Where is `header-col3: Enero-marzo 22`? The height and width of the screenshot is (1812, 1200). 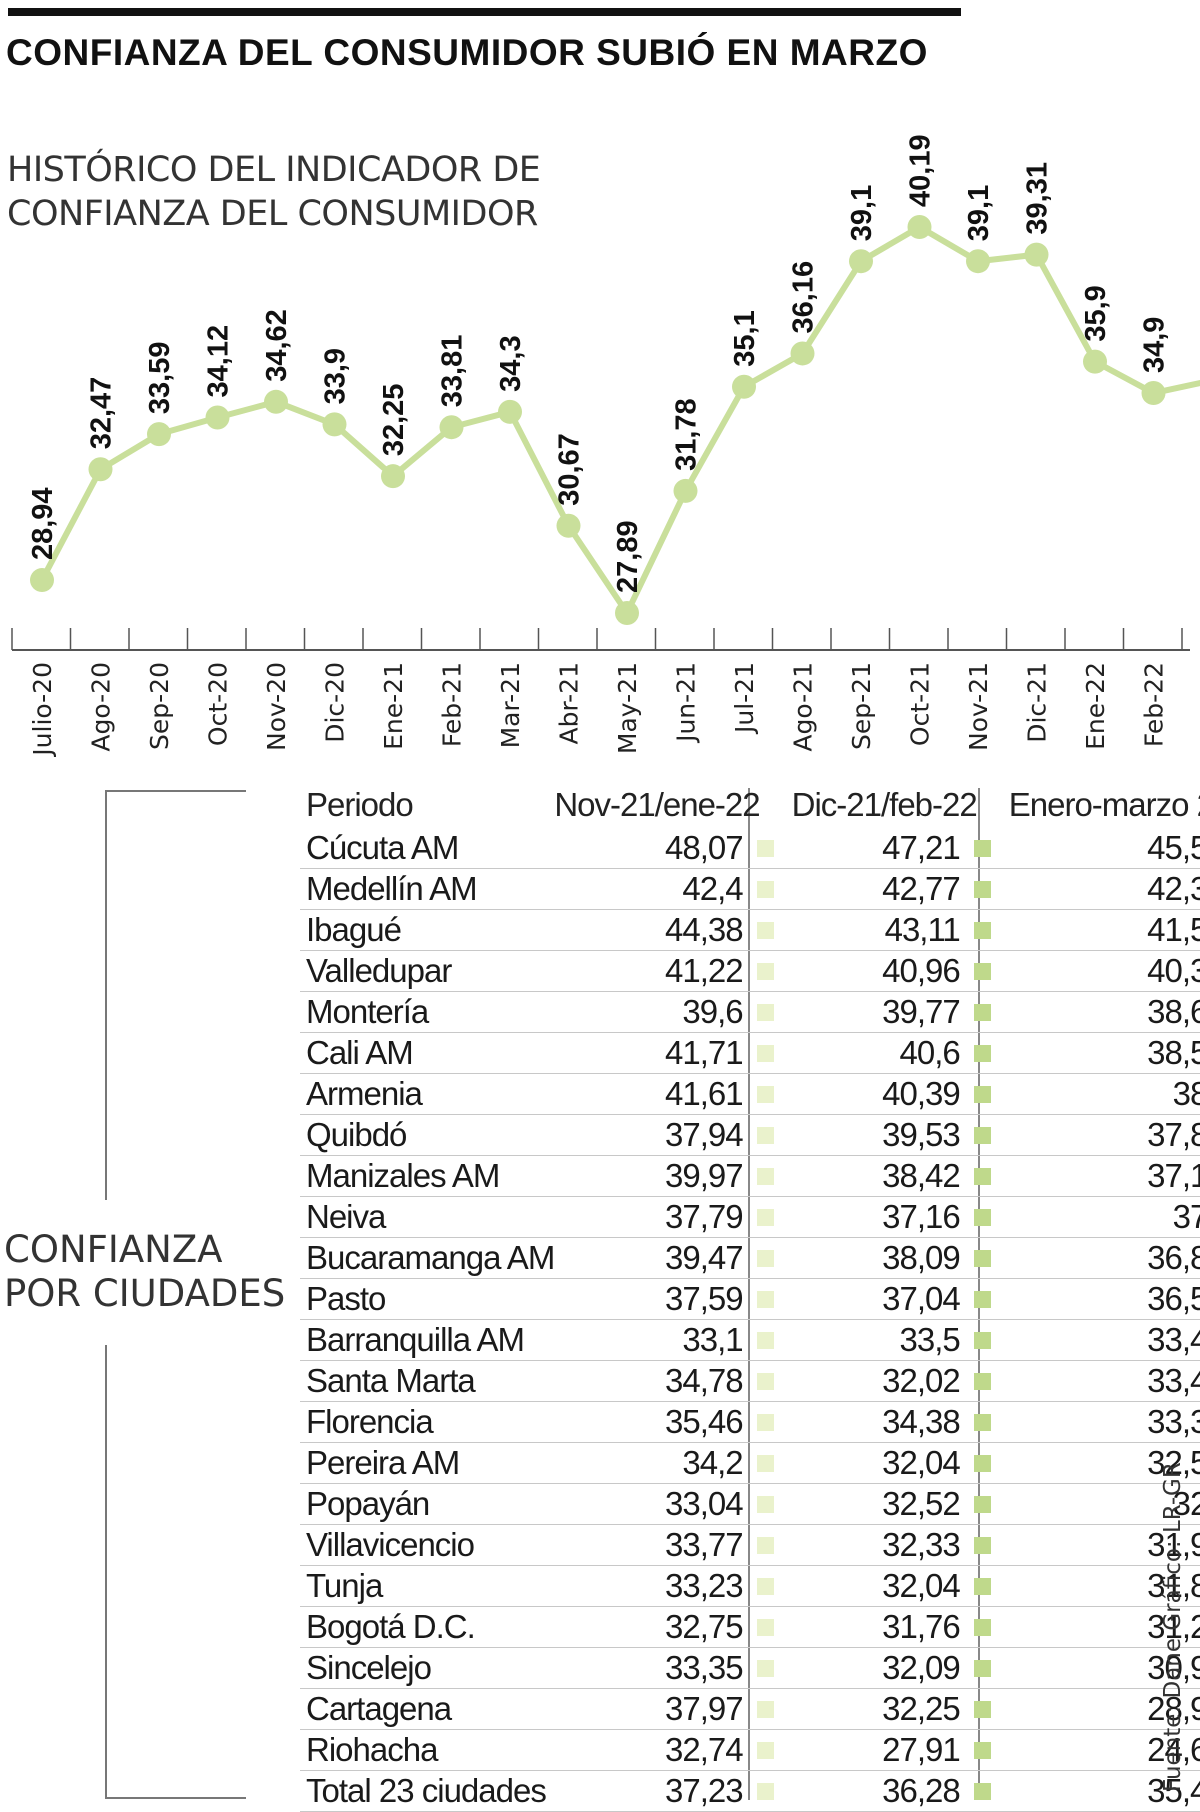 header-col3: Enero-marzo 22 is located at coordinates (1104, 804).